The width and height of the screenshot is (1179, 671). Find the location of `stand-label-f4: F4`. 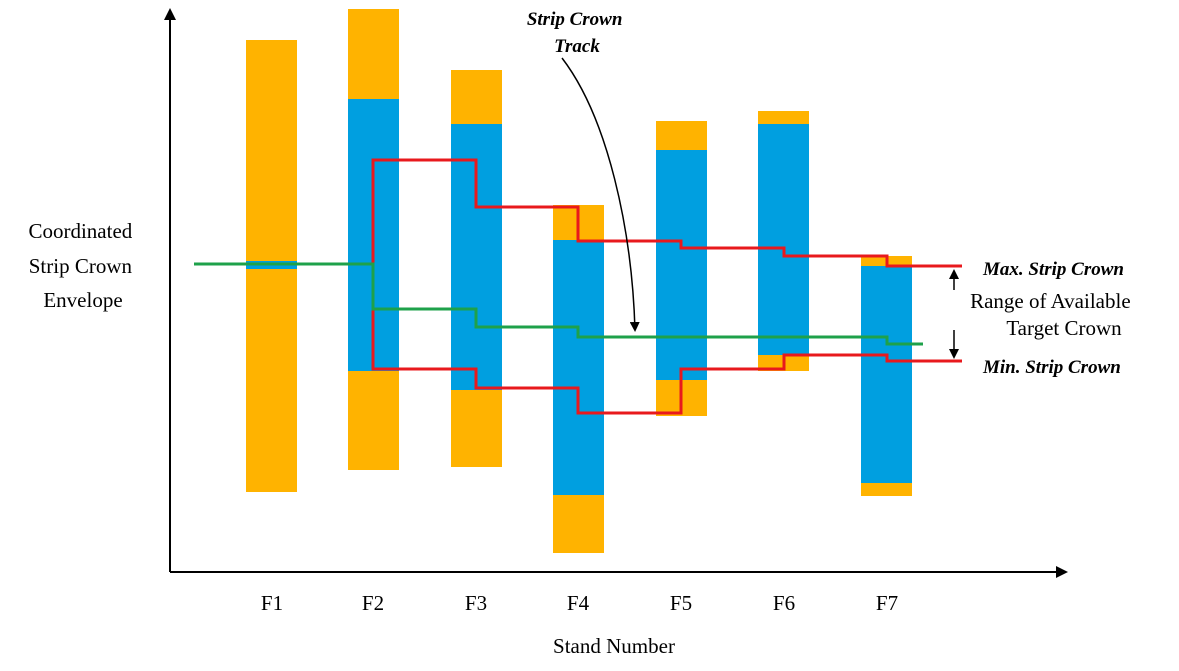

stand-label-f4: F4 is located at coordinates (578, 603).